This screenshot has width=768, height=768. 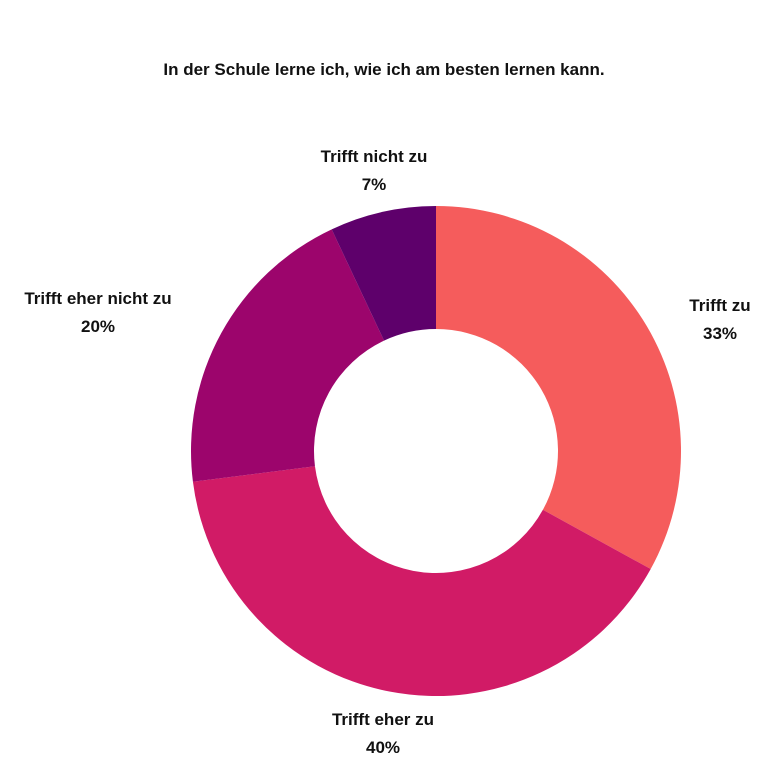 I want to click on slice-label-value: 40%, so click(x=383, y=747).